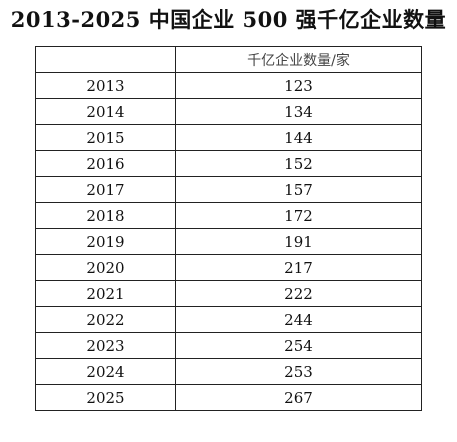  I want to click on year-cell: 2019, so click(105, 241).